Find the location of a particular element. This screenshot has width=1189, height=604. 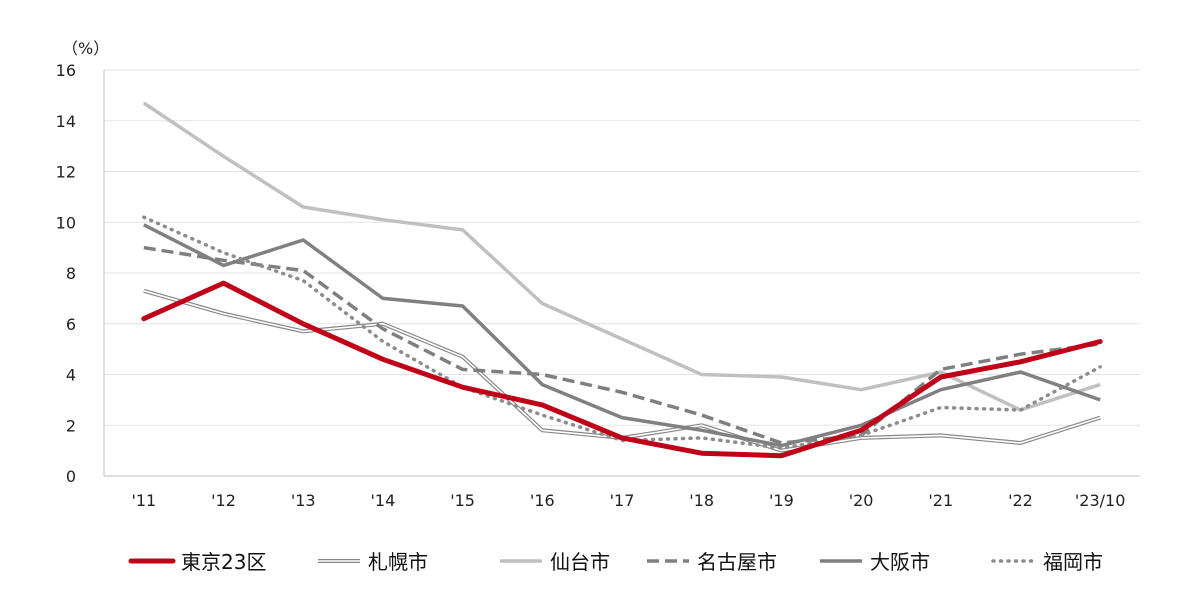

x-tick-label: '19 is located at coordinates (781, 500).